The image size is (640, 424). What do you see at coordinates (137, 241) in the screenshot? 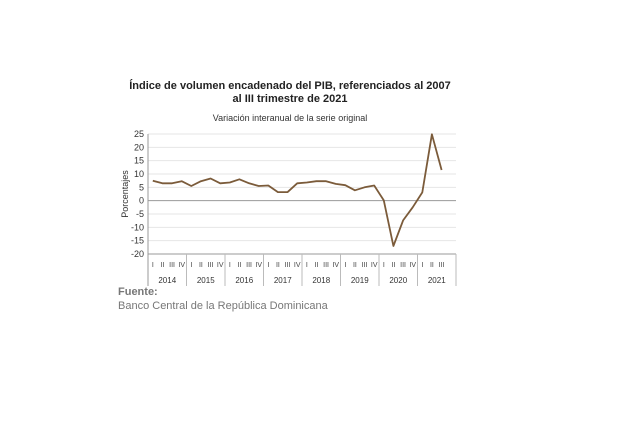
I see `y-tick-label: -15` at bounding box center [137, 241].